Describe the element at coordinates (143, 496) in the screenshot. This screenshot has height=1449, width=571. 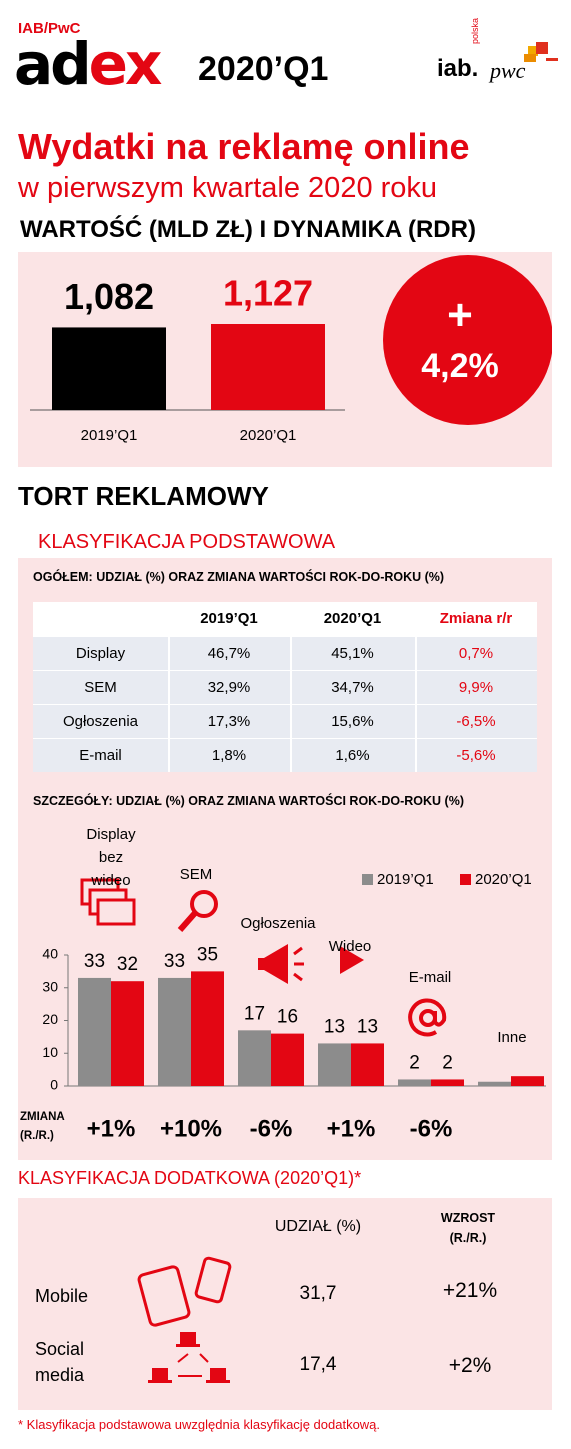
I see `pie-heading: TORT REKLAMOWY` at that location.